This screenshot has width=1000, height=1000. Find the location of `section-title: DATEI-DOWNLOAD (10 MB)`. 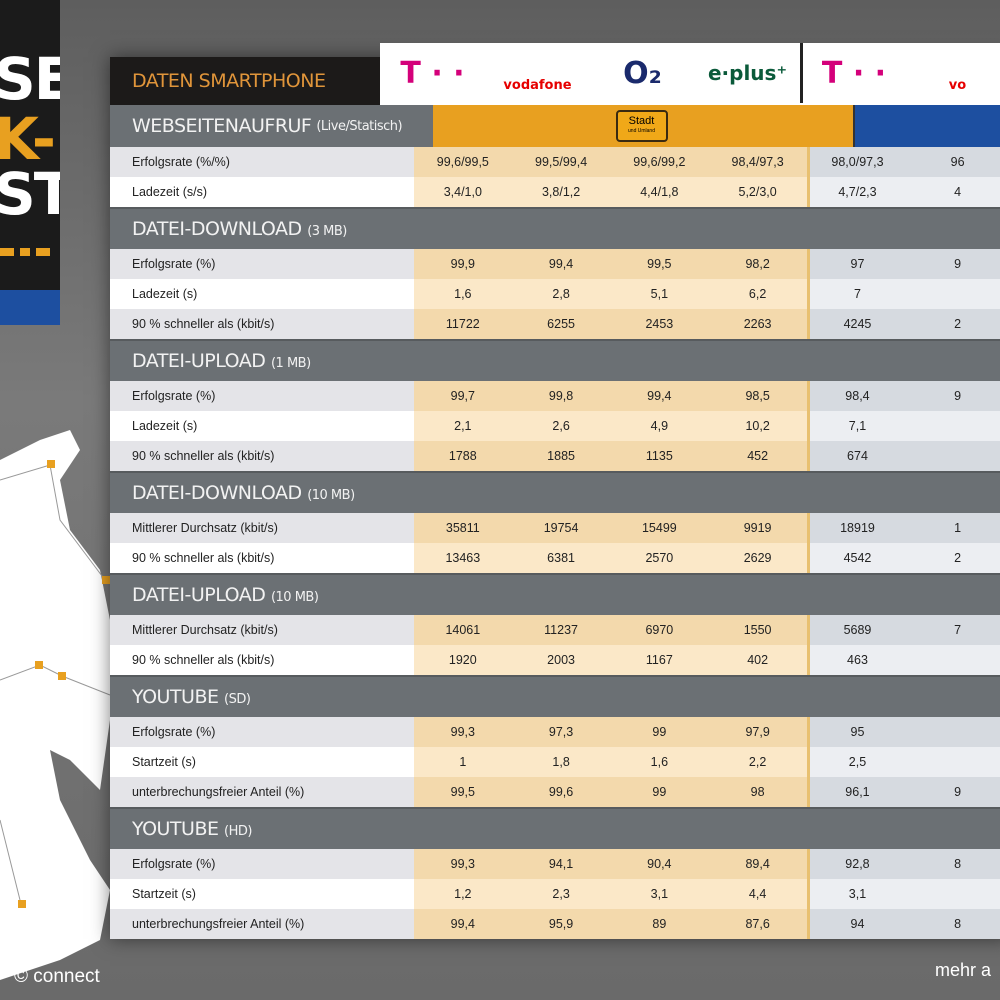

section-title: DATEI-DOWNLOAD (10 MB) is located at coordinates (232, 493).